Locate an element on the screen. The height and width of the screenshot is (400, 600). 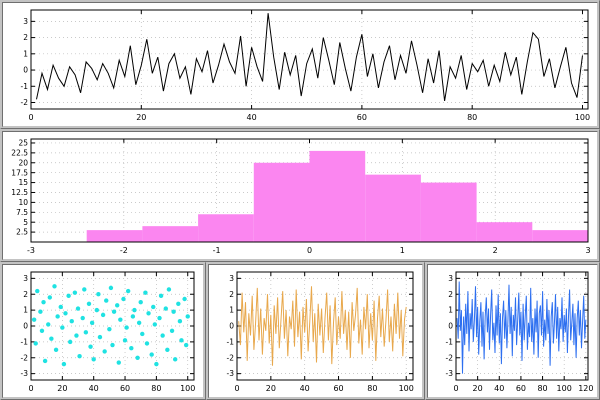
y-tick-label: 5 is located at coordinates (25, 222).